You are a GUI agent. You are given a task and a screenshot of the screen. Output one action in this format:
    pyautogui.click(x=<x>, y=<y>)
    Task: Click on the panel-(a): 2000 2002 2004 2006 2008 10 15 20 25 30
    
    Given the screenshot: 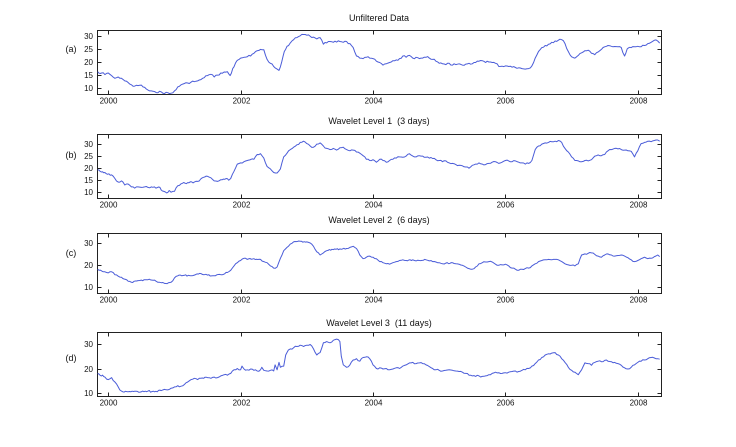 What is the action you would take?
    pyautogui.click(x=373, y=68)
    